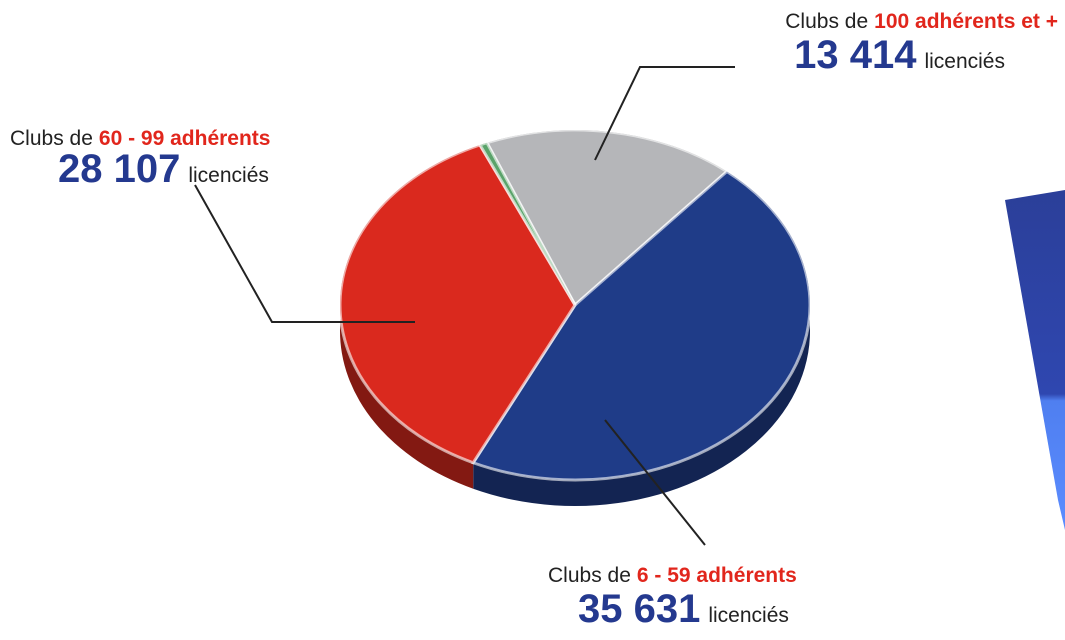 The image size is (1065, 640). I want to click on label-category: Clubs de 6 - 59 adhérents, so click(672, 575).